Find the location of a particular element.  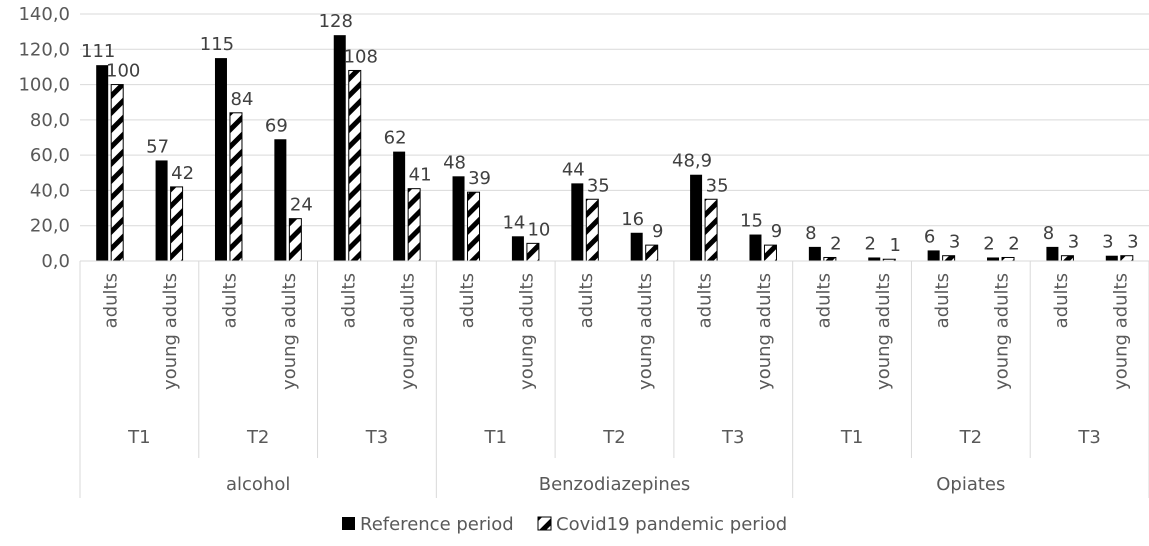

legend: Reference period Covid19 pandemic period is located at coordinates (564, 524).